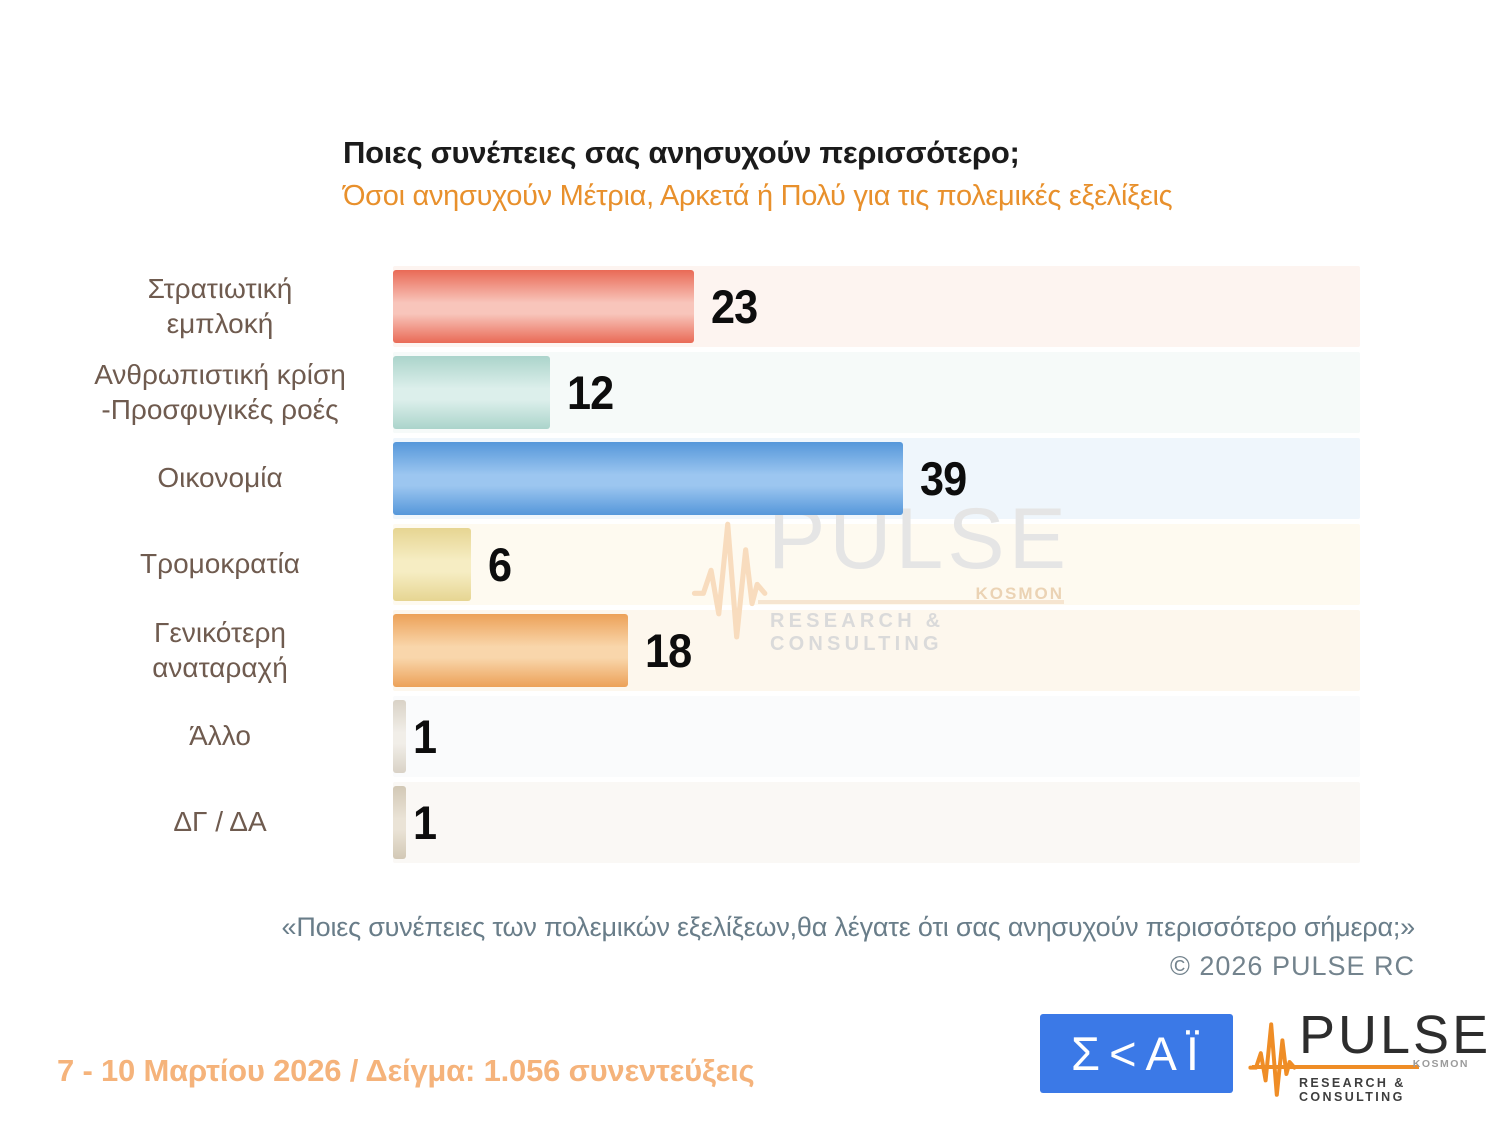 The image size is (1500, 1125). What do you see at coordinates (1352, 1090) in the screenshot?
I see `pulse-logo-tagline: RESEARCH & CONSULTING` at bounding box center [1352, 1090].